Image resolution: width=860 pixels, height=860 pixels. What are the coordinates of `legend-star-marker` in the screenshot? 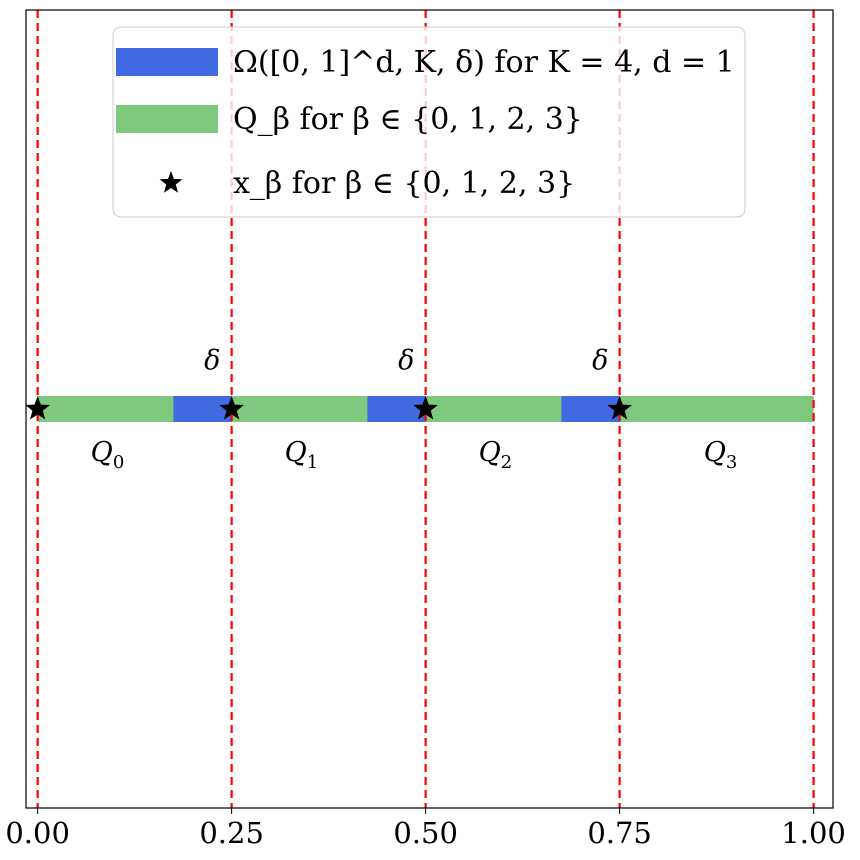 It's located at (171, 182).